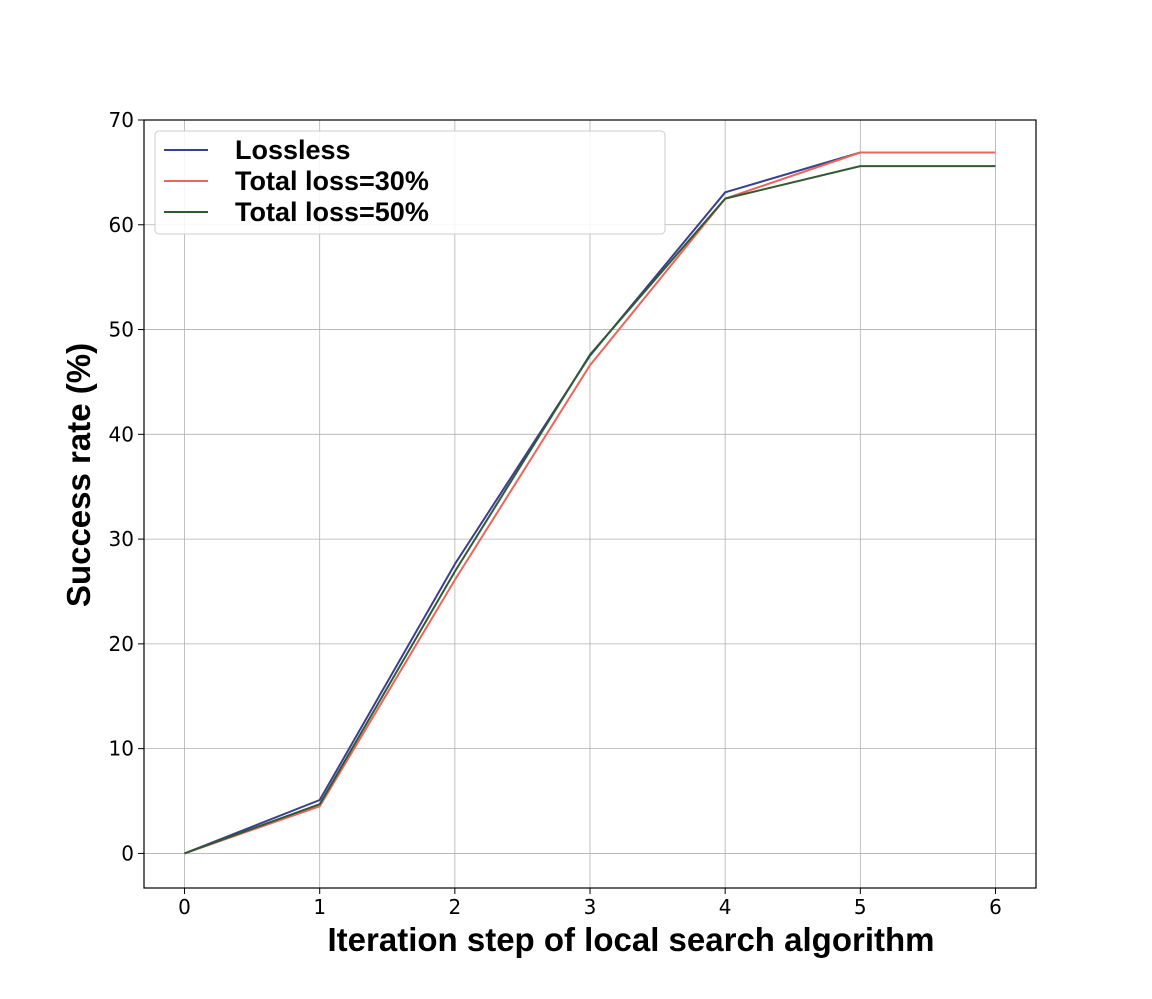 Image resolution: width=1152 pixels, height=999 pixels. I want to click on legend-label: Total loss=50%, so click(332, 212).